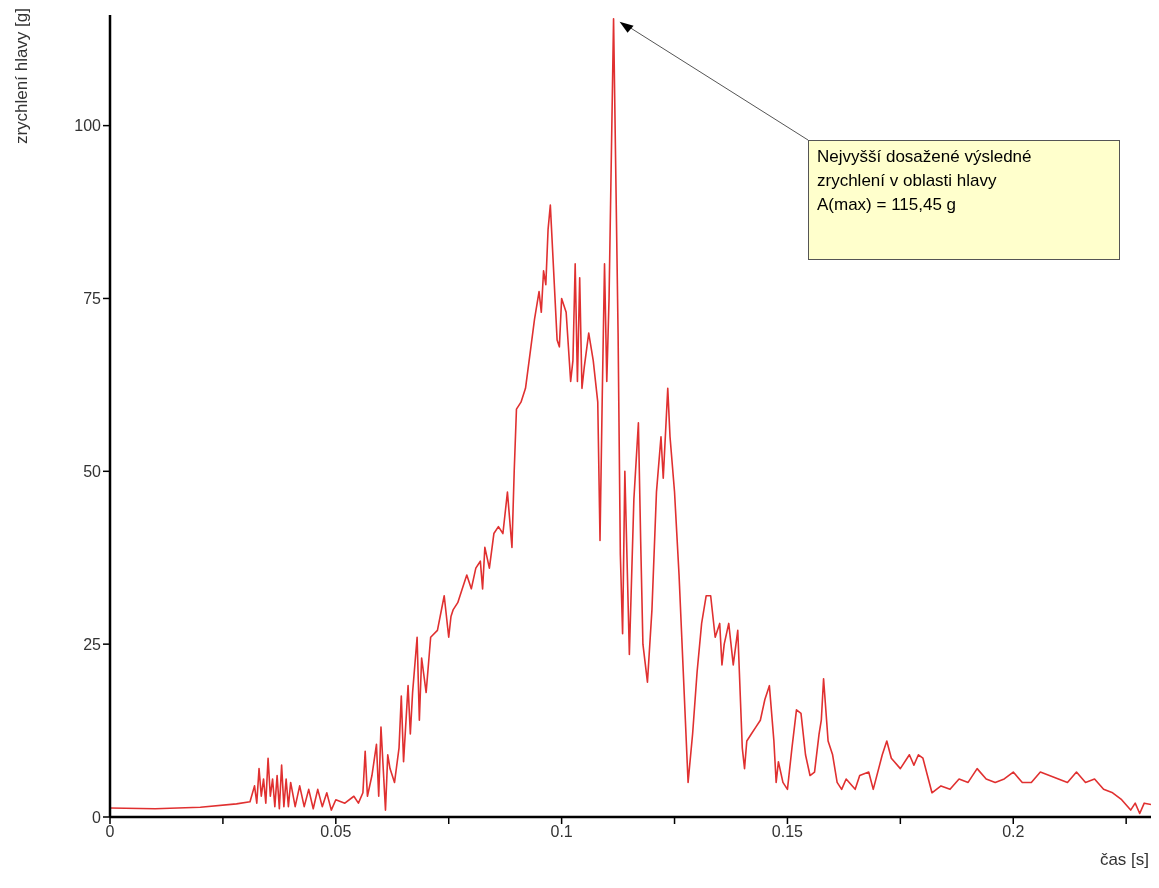 The height and width of the screenshot is (888, 1159). I want to click on y-tick-label: 75, so click(92, 299).